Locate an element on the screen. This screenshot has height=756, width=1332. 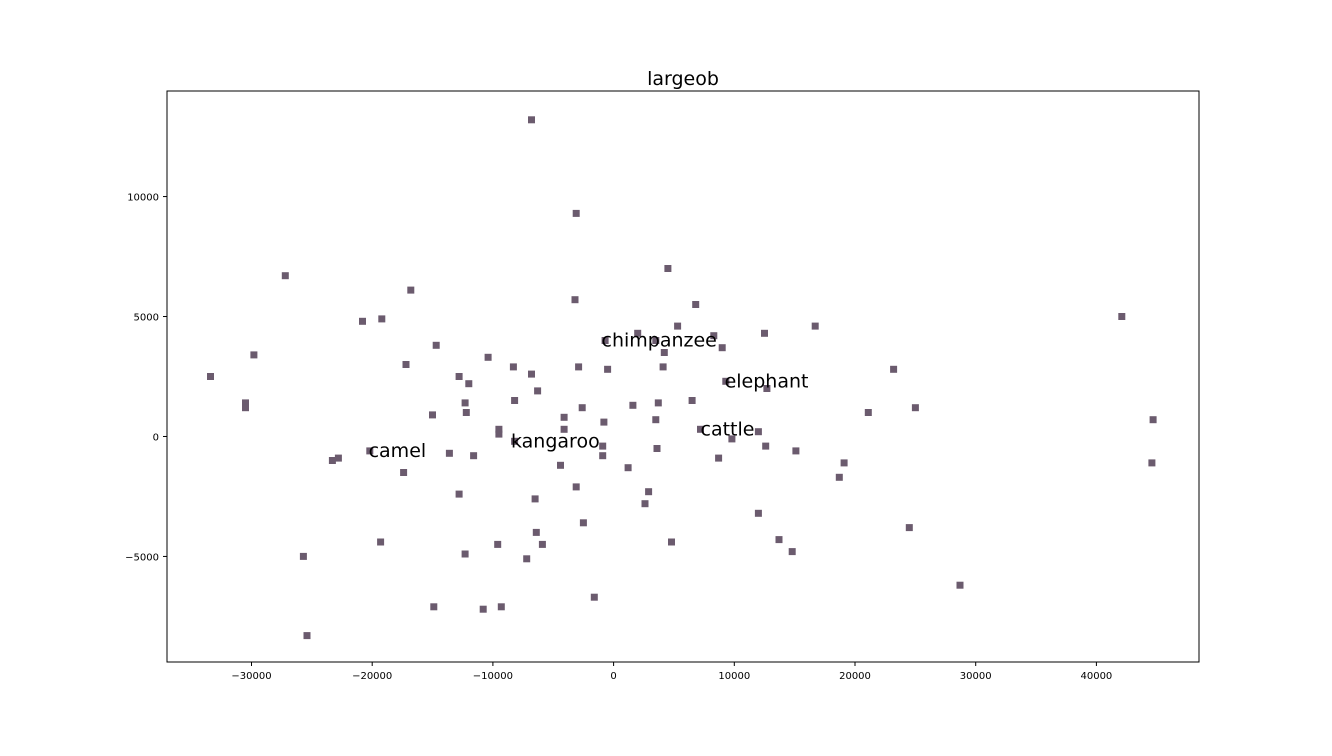
annotation-label: chimpanzee is located at coordinates (659, 341).